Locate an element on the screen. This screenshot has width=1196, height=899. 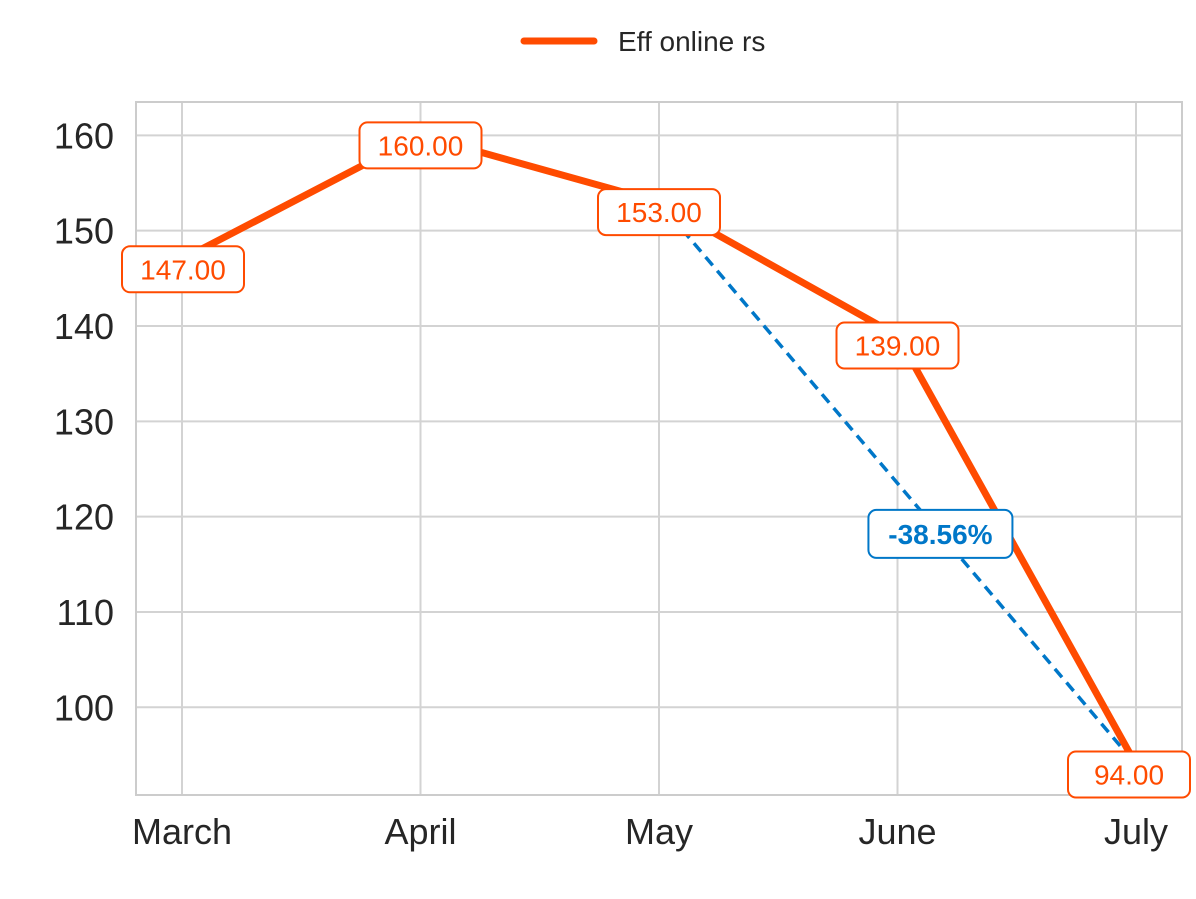
x-axis-ticks: March April May June July is located at coordinates (650, 831).